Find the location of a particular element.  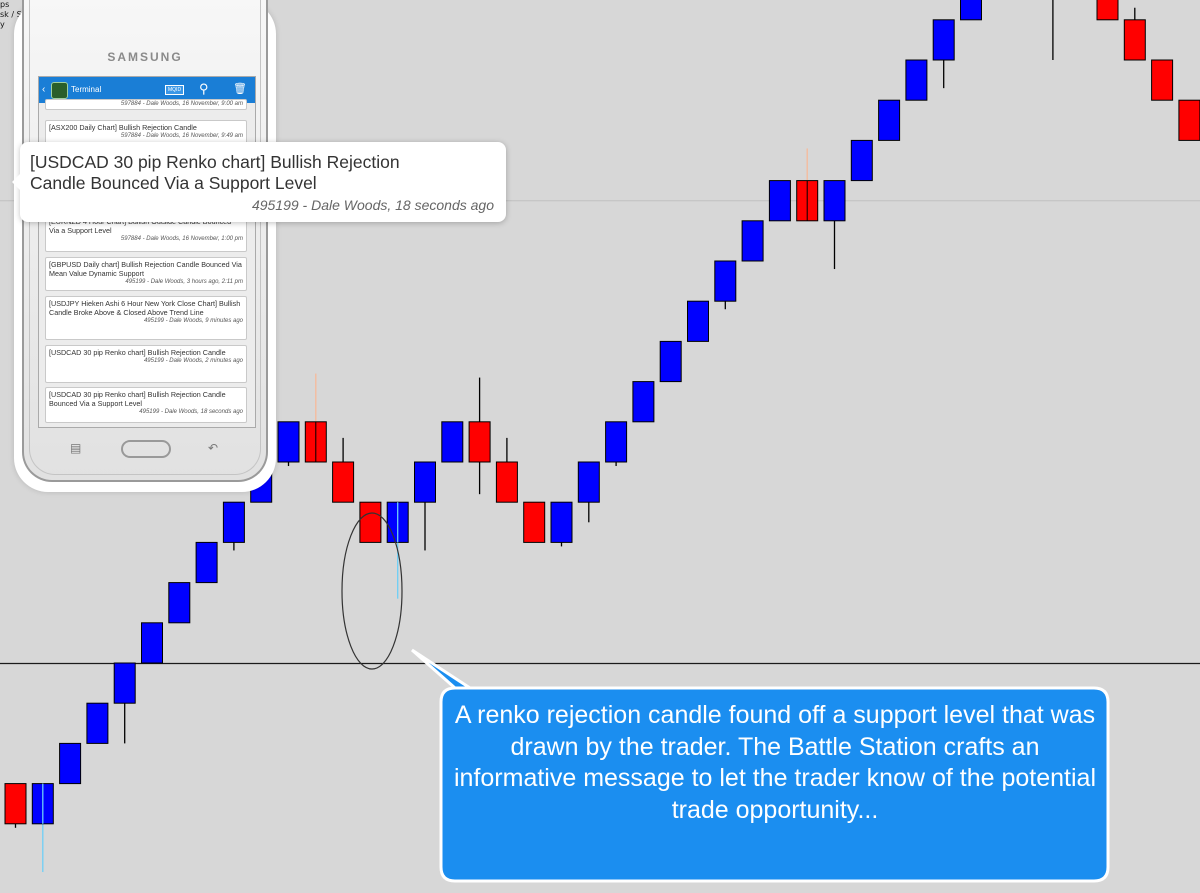

home-button is located at coordinates (146, 449).